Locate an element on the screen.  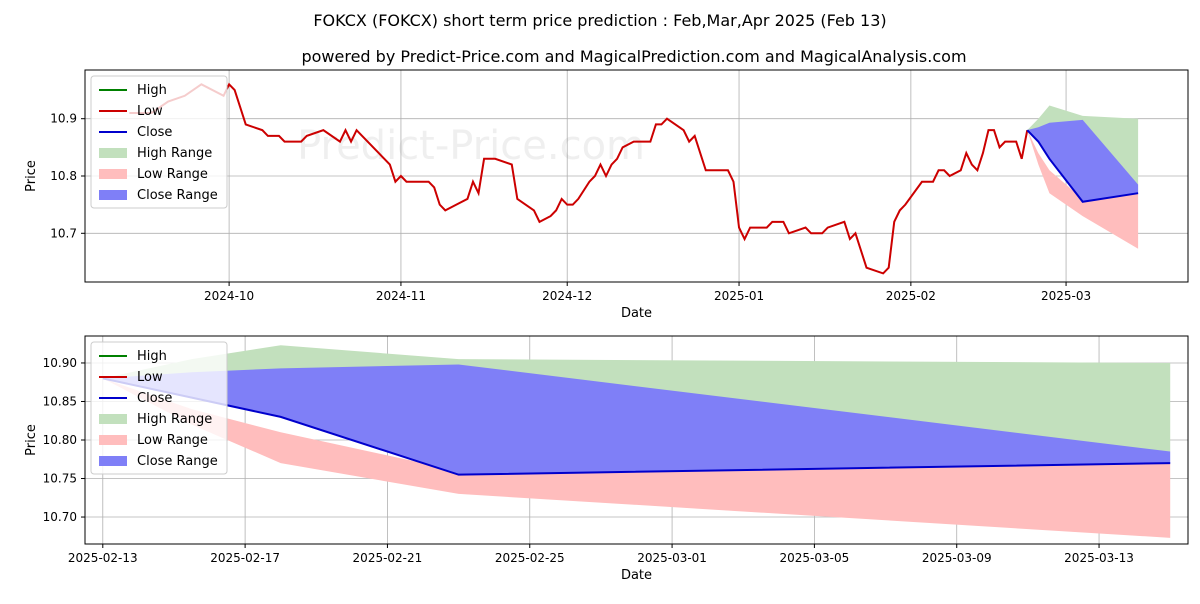
y-tick-label: 10.75 is located at coordinates (60, 479).